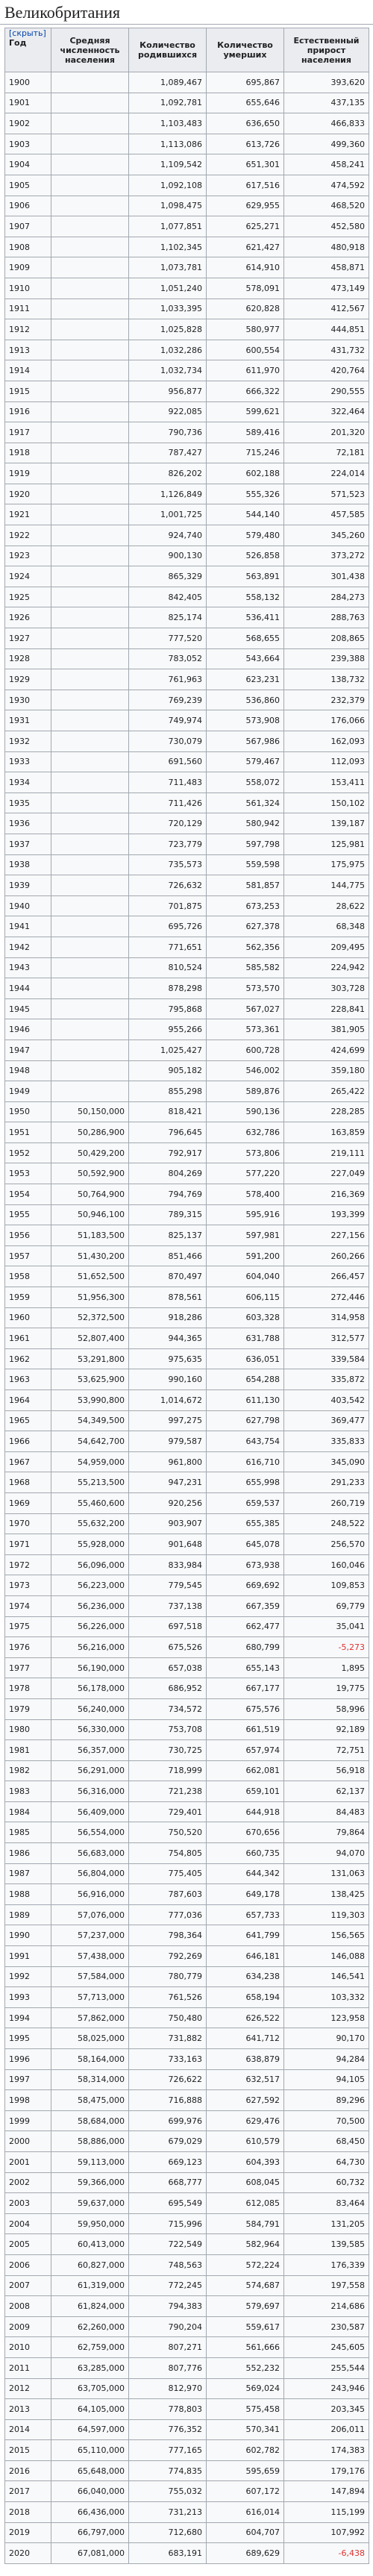 The image size is (373, 2576). I want to click on value-cell: 65,648,000, so click(90, 2471).